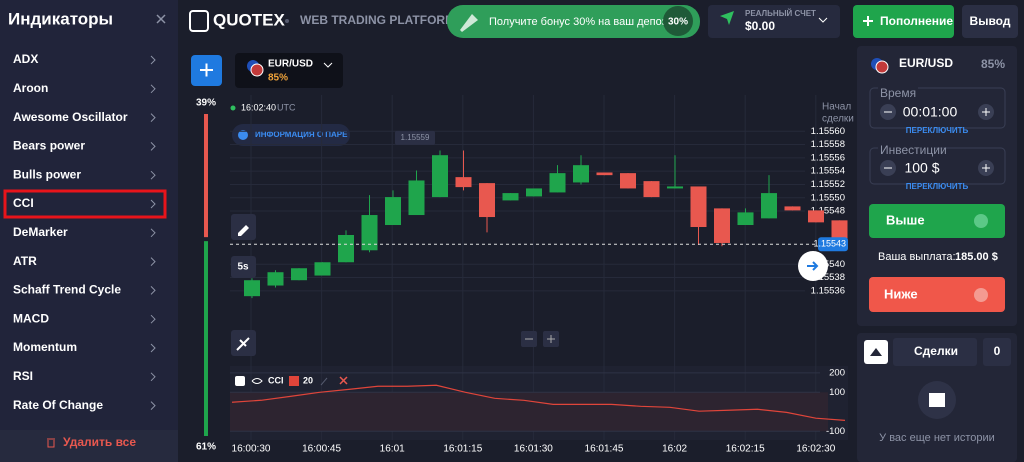  What do you see at coordinates (294, 381) in the screenshot?
I see `cci-color` at bounding box center [294, 381].